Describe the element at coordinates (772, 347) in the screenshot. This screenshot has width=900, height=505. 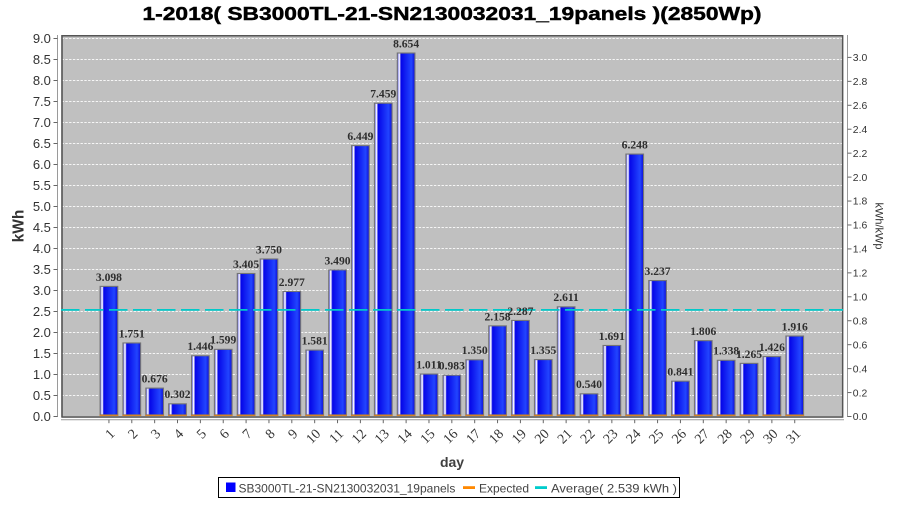
I see `svg-text: 1.426` at that location.